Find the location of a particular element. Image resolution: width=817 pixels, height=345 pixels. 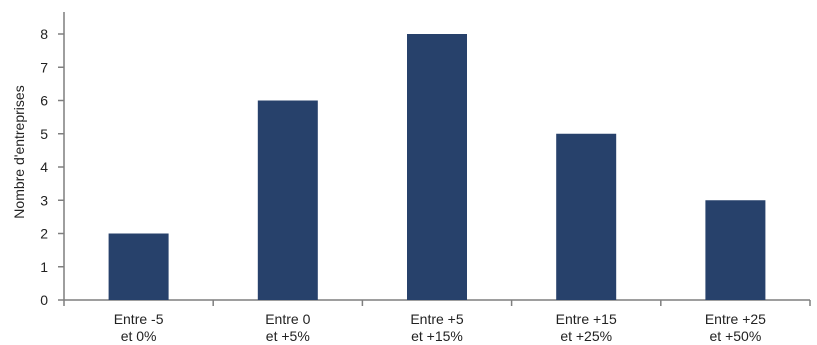

y-tick-label: 0 is located at coordinates (44, 300).